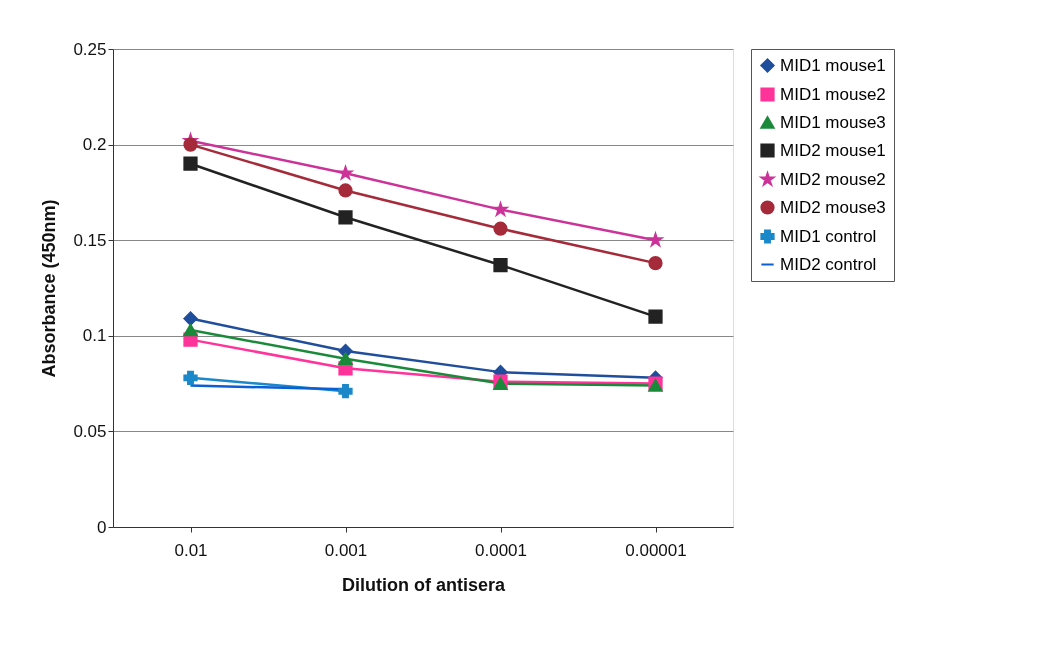 The height and width of the screenshot is (658, 1051). I want to click on legend-label: MID2 mouse2, so click(833, 179).